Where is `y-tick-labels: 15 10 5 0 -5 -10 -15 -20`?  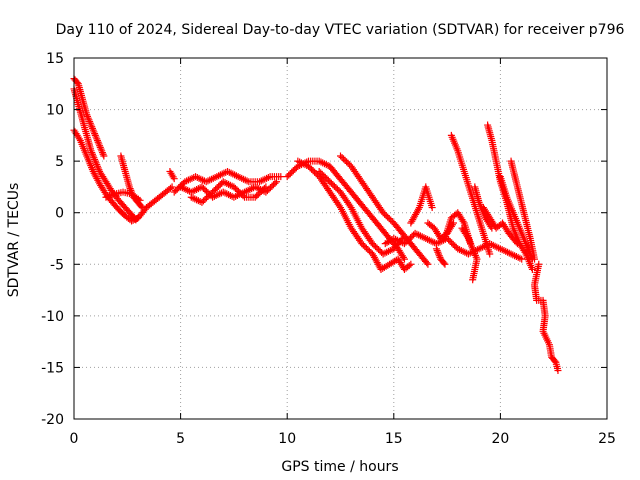 y-tick-labels: 15 10 5 0 -5 -10 -15 -20 is located at coordinates (52, 239).